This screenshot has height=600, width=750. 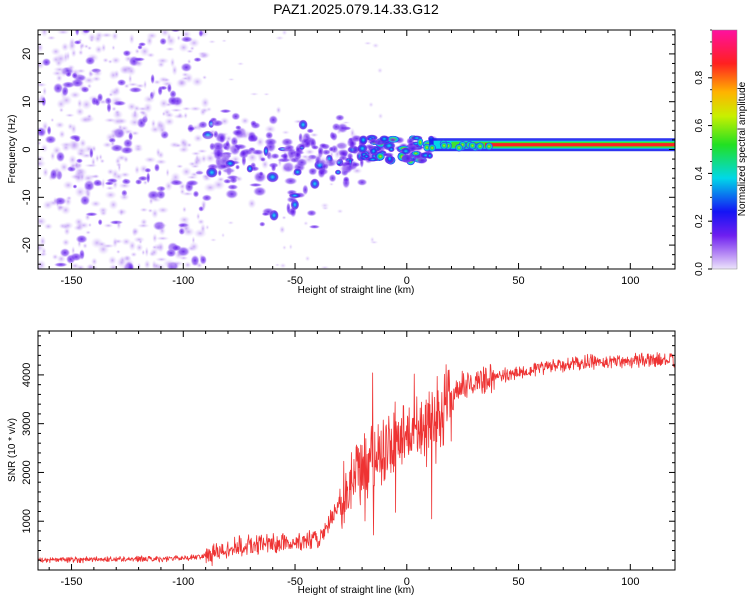 What do you see at coordinates (699, 269) in the screenshot?
I see `colorbar-tick-label: 0.0` at bounding box center [699, 269].